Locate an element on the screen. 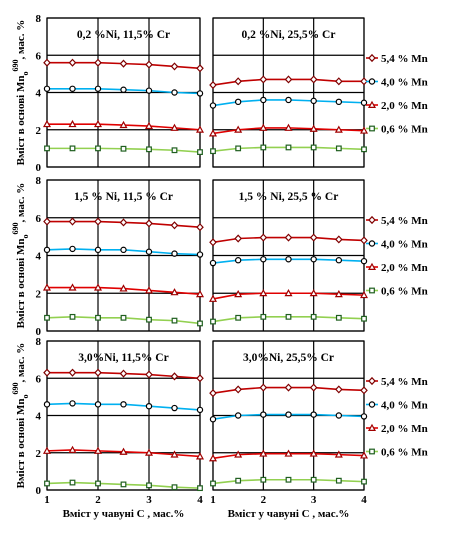  y-axis-label-sup: 690 is located at coordinates (15, 66).